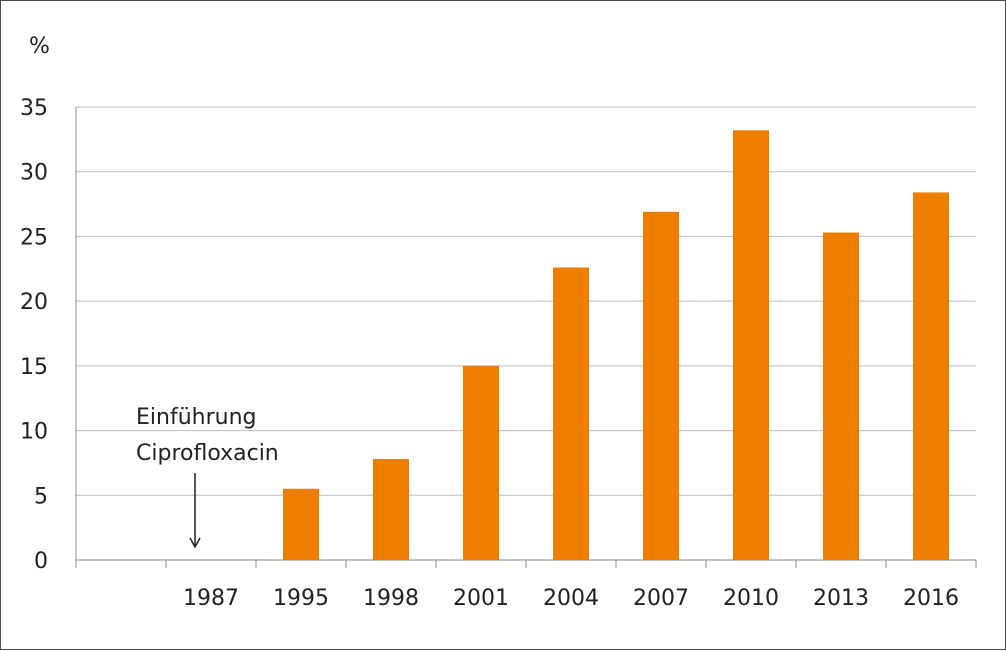 The width and height of the screenshot is (1006, 651). Describe the element at coordinates (34, 108) in the screenshot. I see `y-tick-label: 35` at that location.